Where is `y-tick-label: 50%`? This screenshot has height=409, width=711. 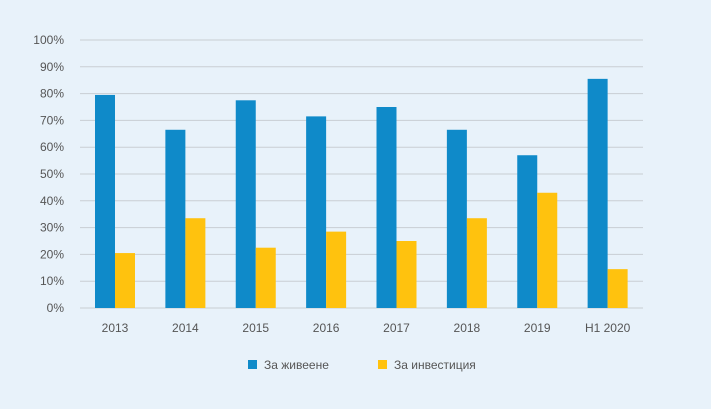
y-tick-label: 50% is located at coordinates (52, 174).